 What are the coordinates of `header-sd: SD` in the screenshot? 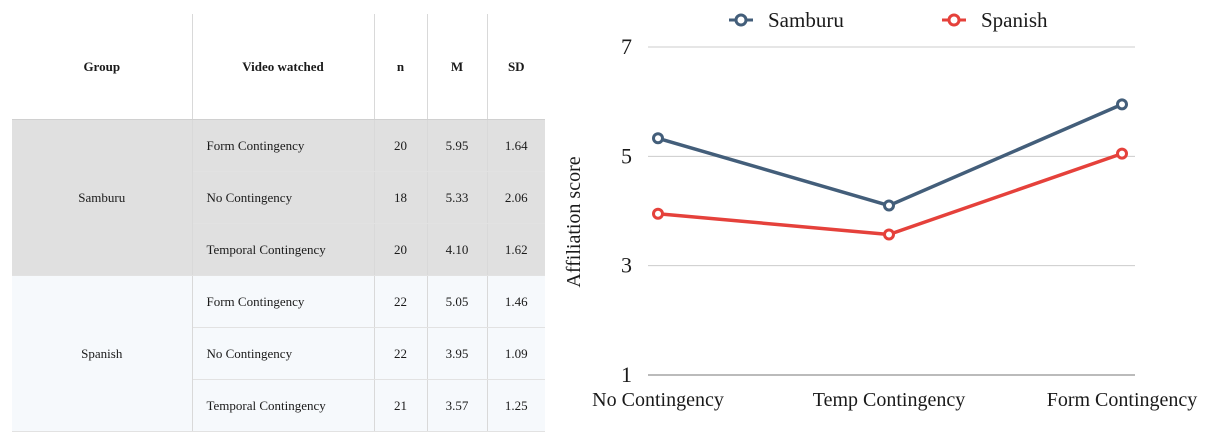 It's located at (516, 67).